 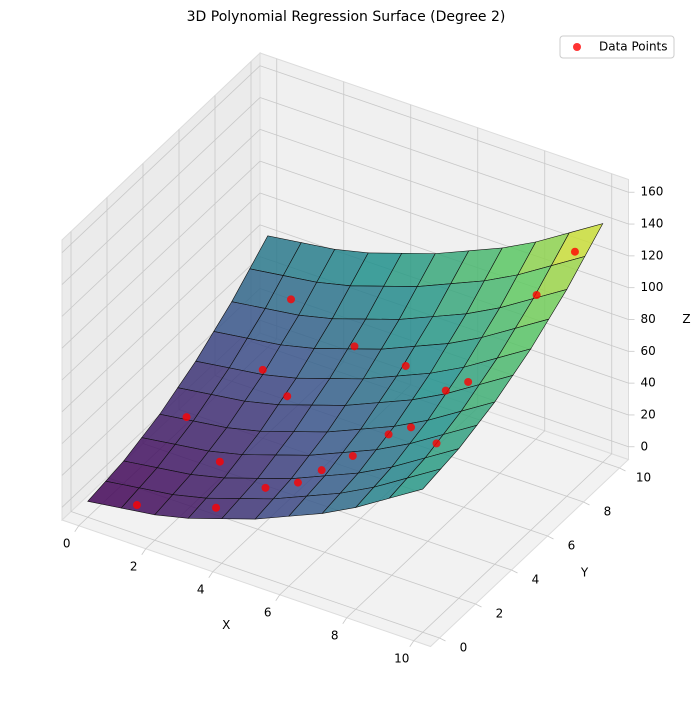 What do you see at coordinates (572, 546) in the screenshot?
I see `y-tick-label: 6` at bounding box center [572, 546].